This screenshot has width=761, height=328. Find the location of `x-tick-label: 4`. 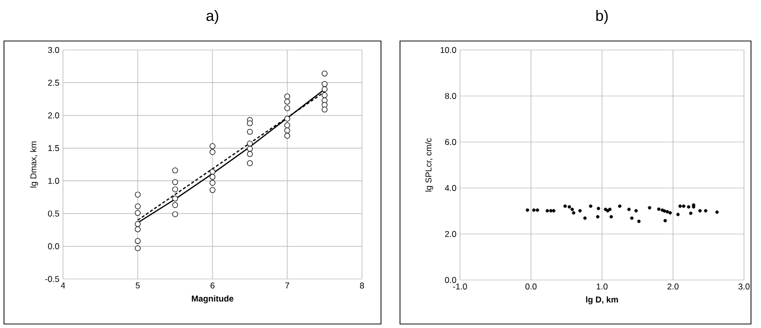

x-tick-label: 4 is located at coordinates (63, 285).